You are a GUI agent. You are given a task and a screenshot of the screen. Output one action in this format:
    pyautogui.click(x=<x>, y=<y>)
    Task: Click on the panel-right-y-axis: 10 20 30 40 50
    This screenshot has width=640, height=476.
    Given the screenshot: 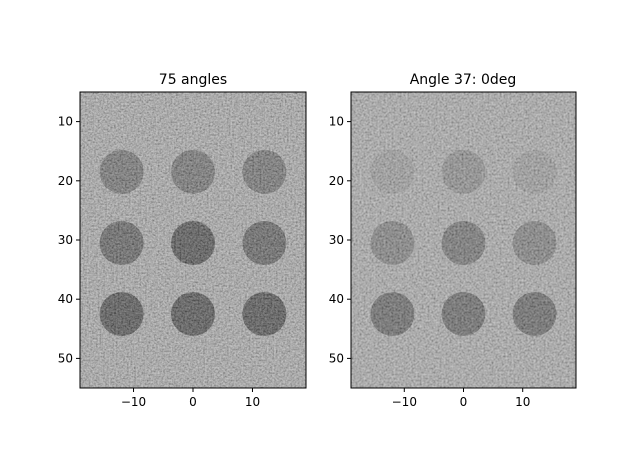 What is the action you would take?
    pyautogui.click(x=340, y=240)
    